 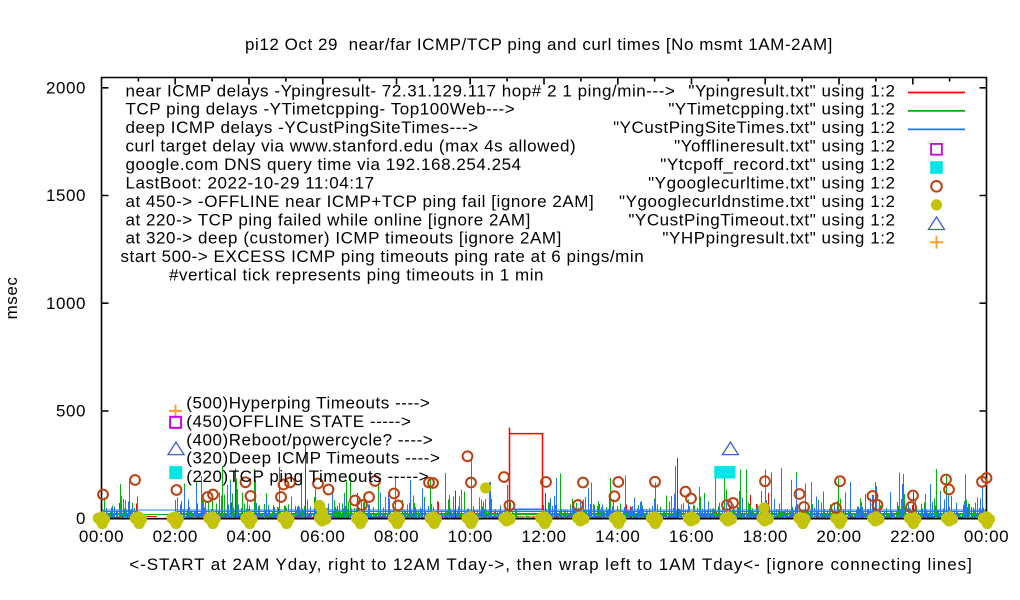 What do you see at coordinates (757, 201) in the screenshot?
I see `svg-text:"Ygooglecurldnstime.txt" using: "Ygooglecurldnstime.txt" using 1:2` at bounding box center [757, 201].